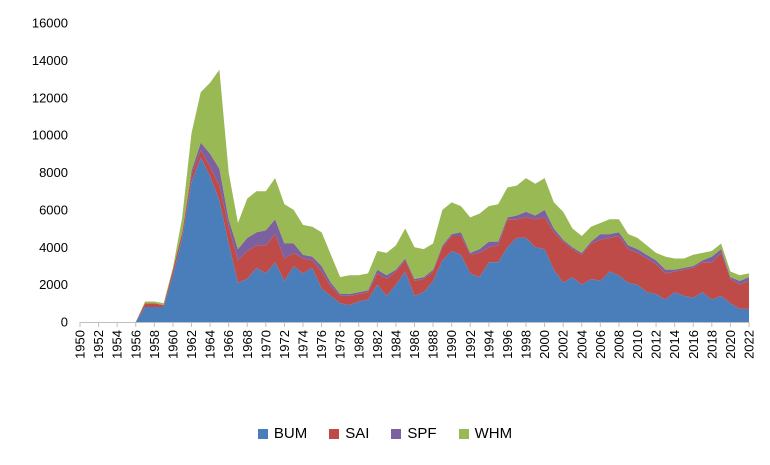  I want to click on x-tick-label: 1986, so click(414, 344).